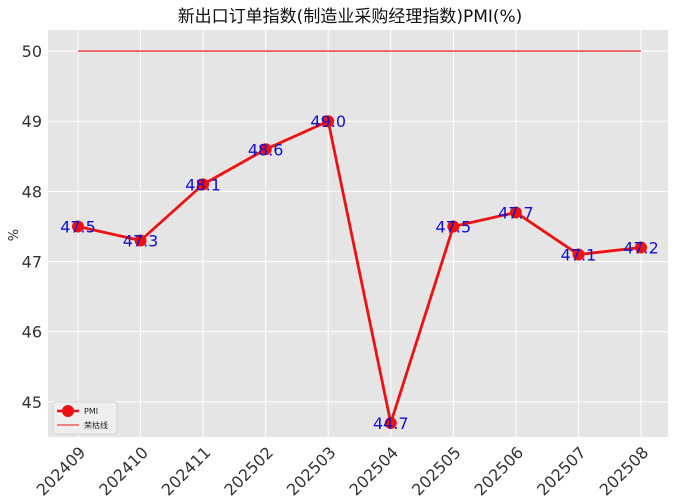 The width and height of the screenshot is (676, 500). What do you see at coordinates (311, 471) in the screenshot?
I see `x-tick-label: 202503` at bounding box center [311, 471].